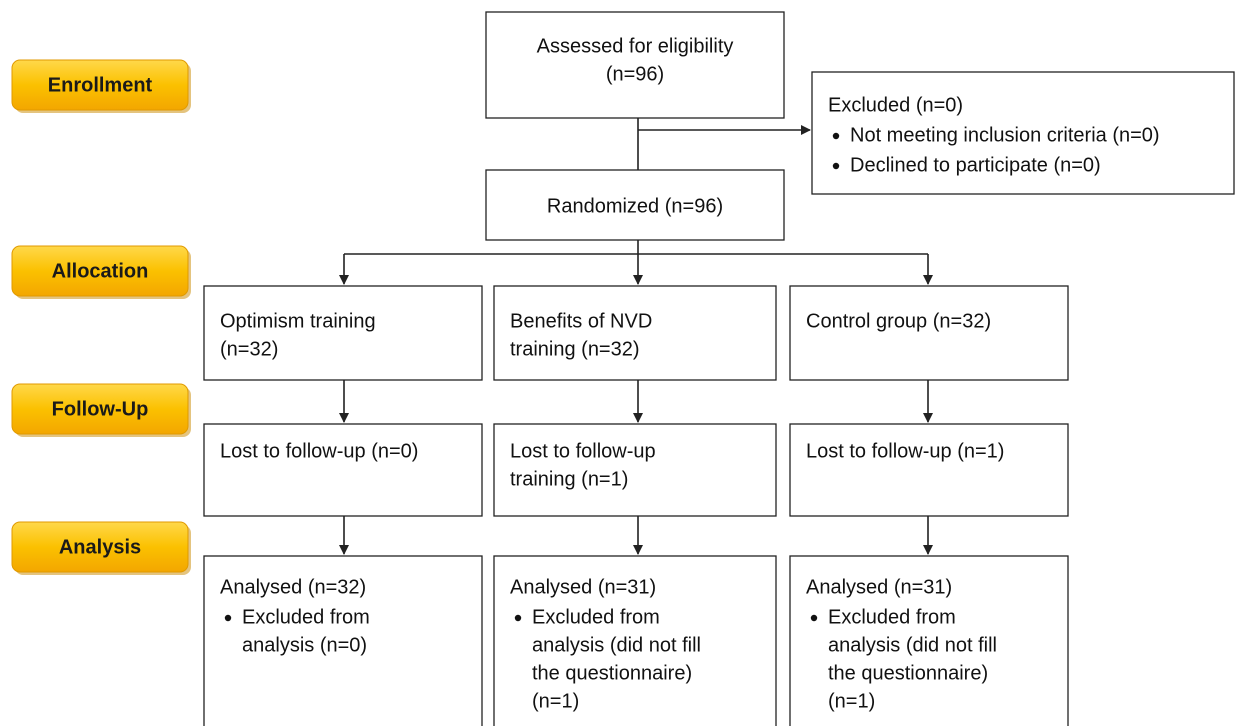  I want to click on node-text: Excluded (n=0), so click(895, 105).